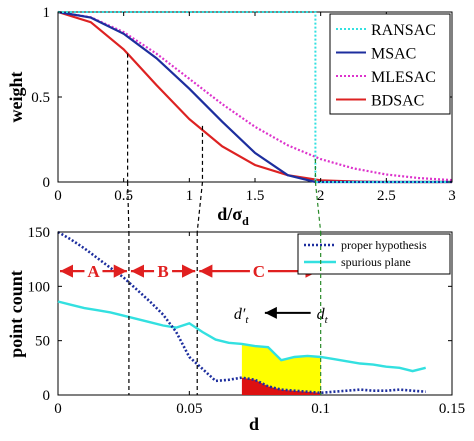  What do you see at coordinates (321, 196) in the screenshot?
I see `top-x-tick-label: 2` at bounding box center [321, 196].